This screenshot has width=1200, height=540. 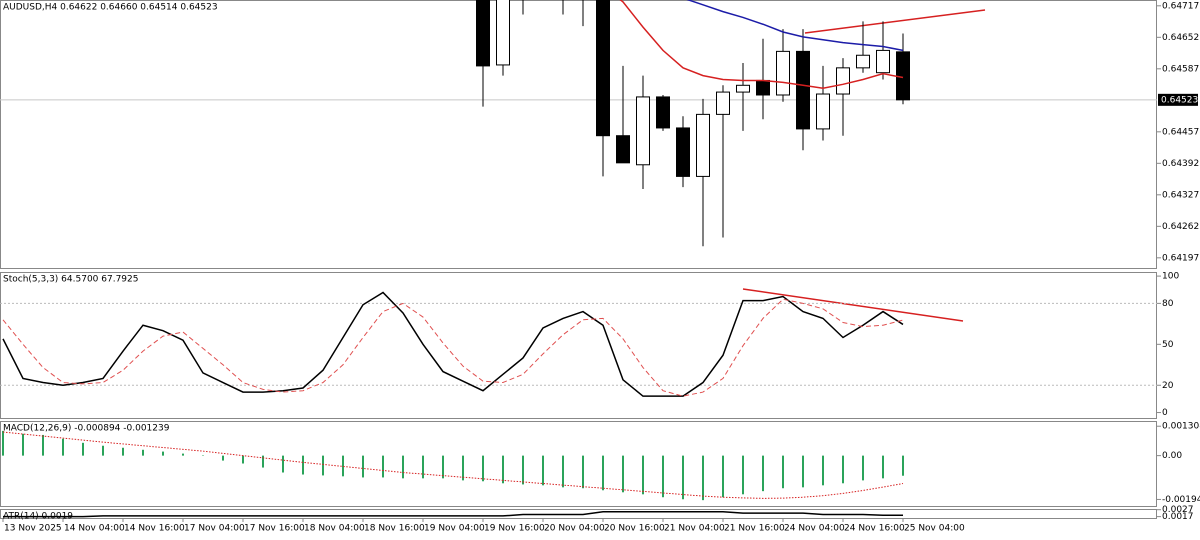 What do you see at coordinates (814, 529) in the screenshot?
I see `x-tick-label: 24 Nov 04:00` at bounding box center [814, 529].